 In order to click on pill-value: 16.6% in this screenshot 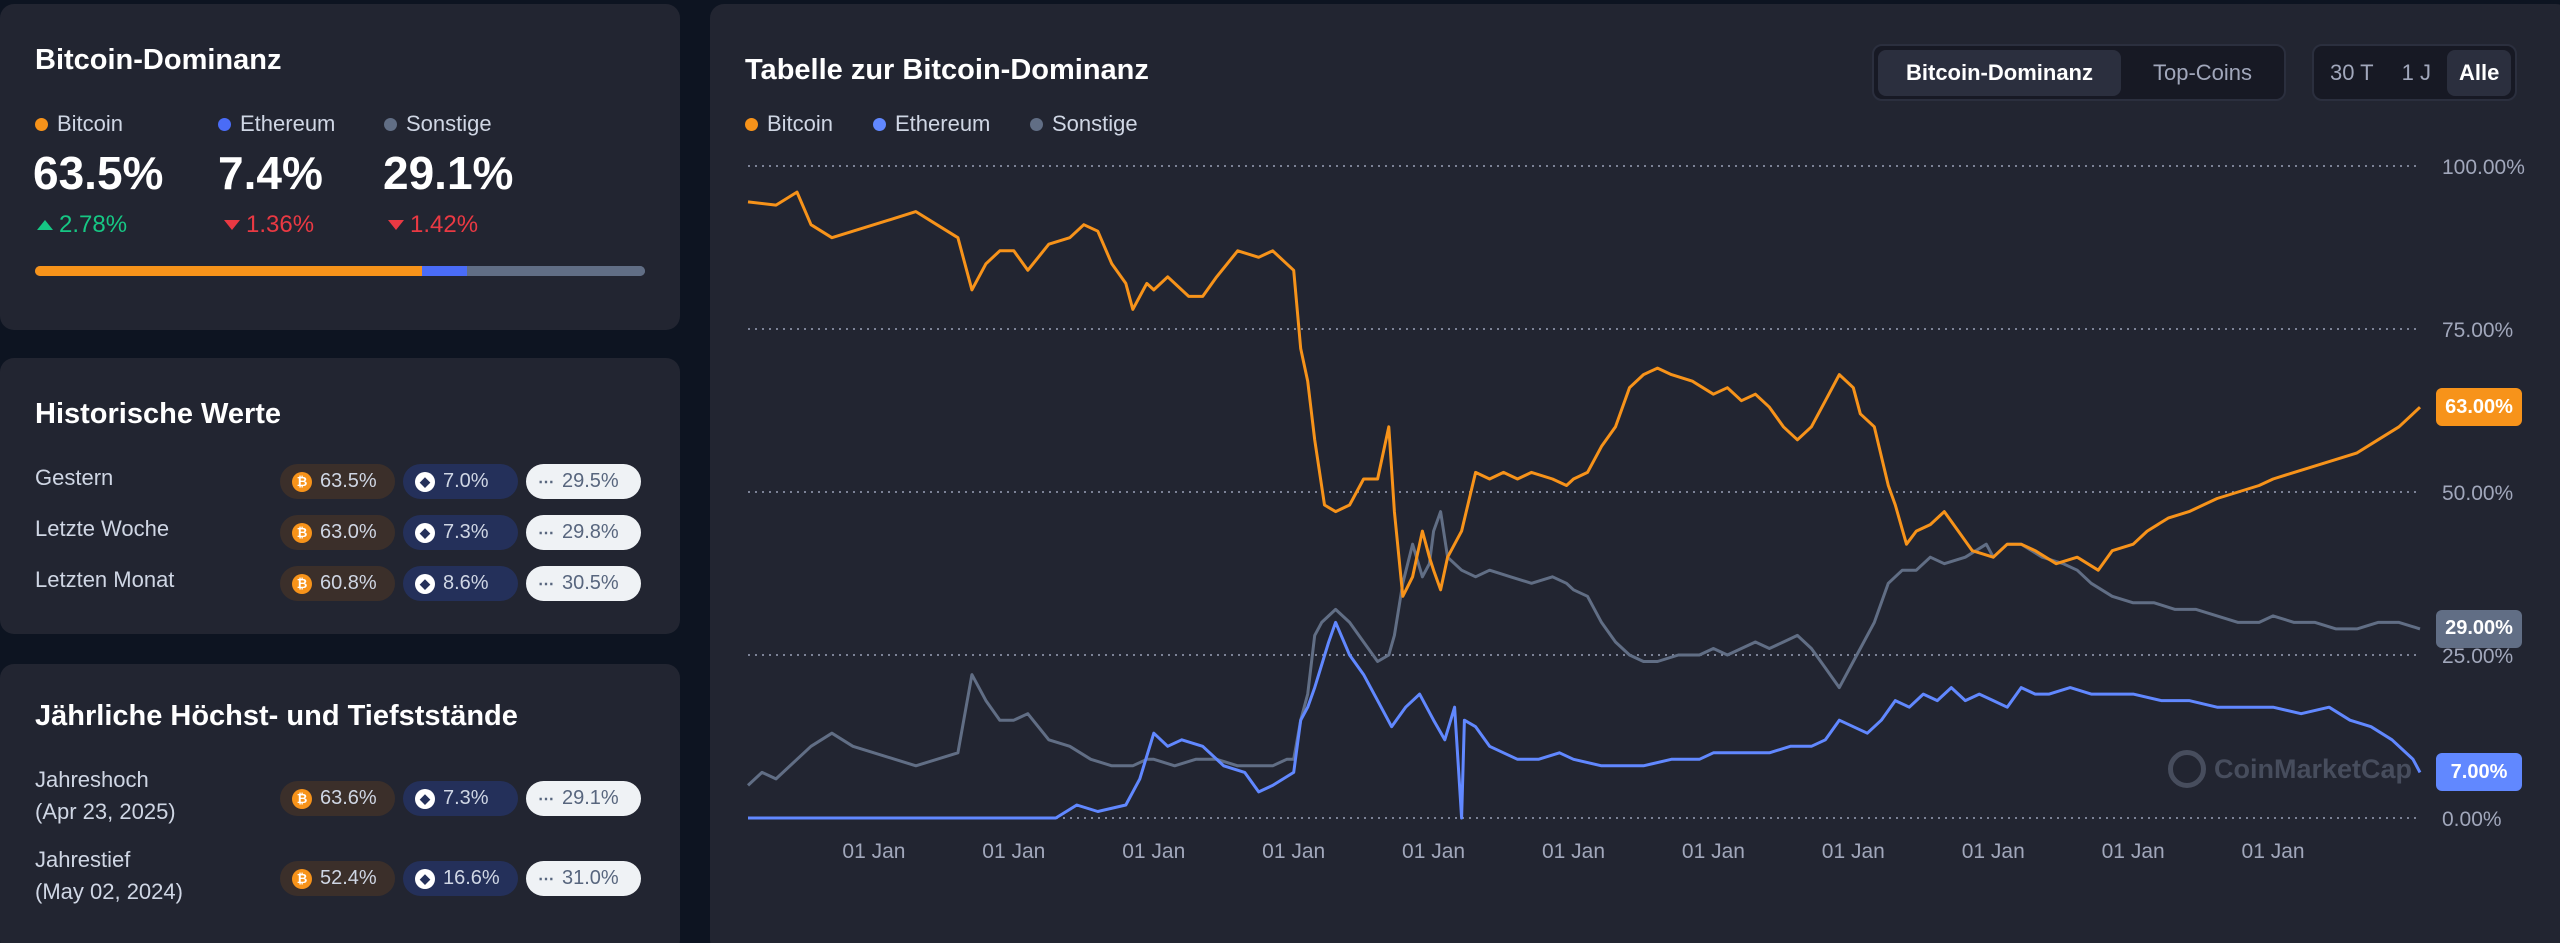, I will do `click(471, 878)`.